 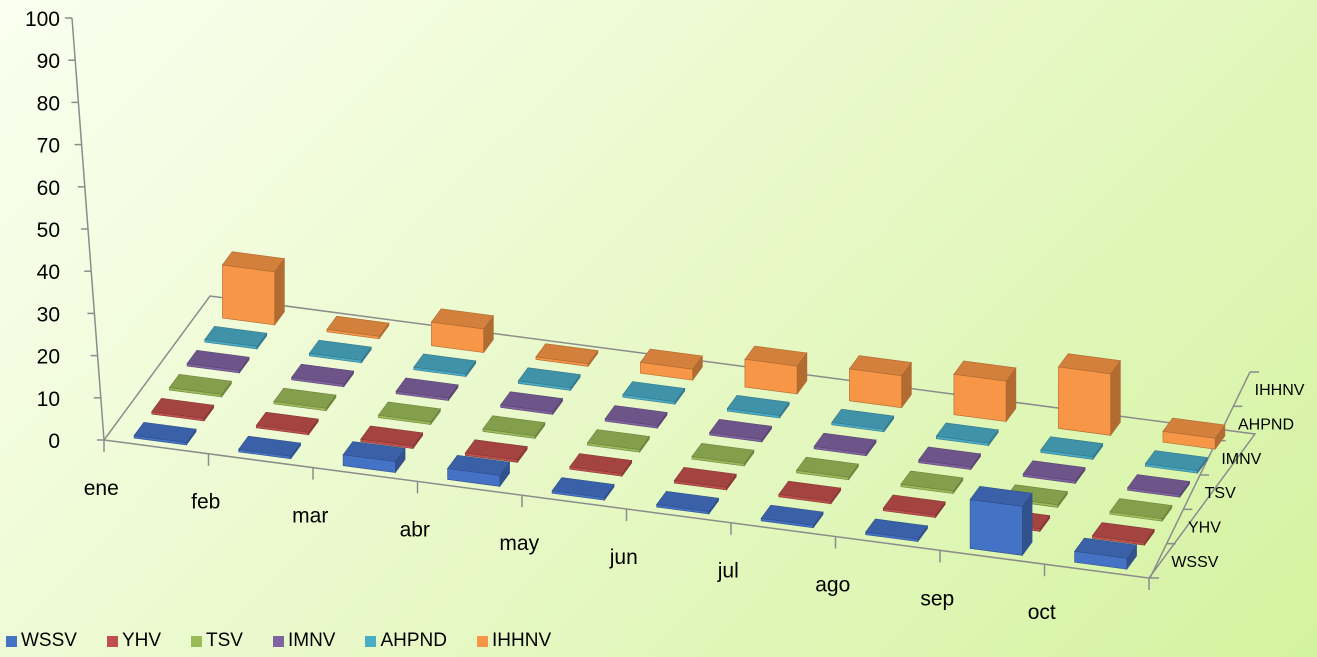 I want to click on legend-item: AHPND, so click(x=406, y=641).